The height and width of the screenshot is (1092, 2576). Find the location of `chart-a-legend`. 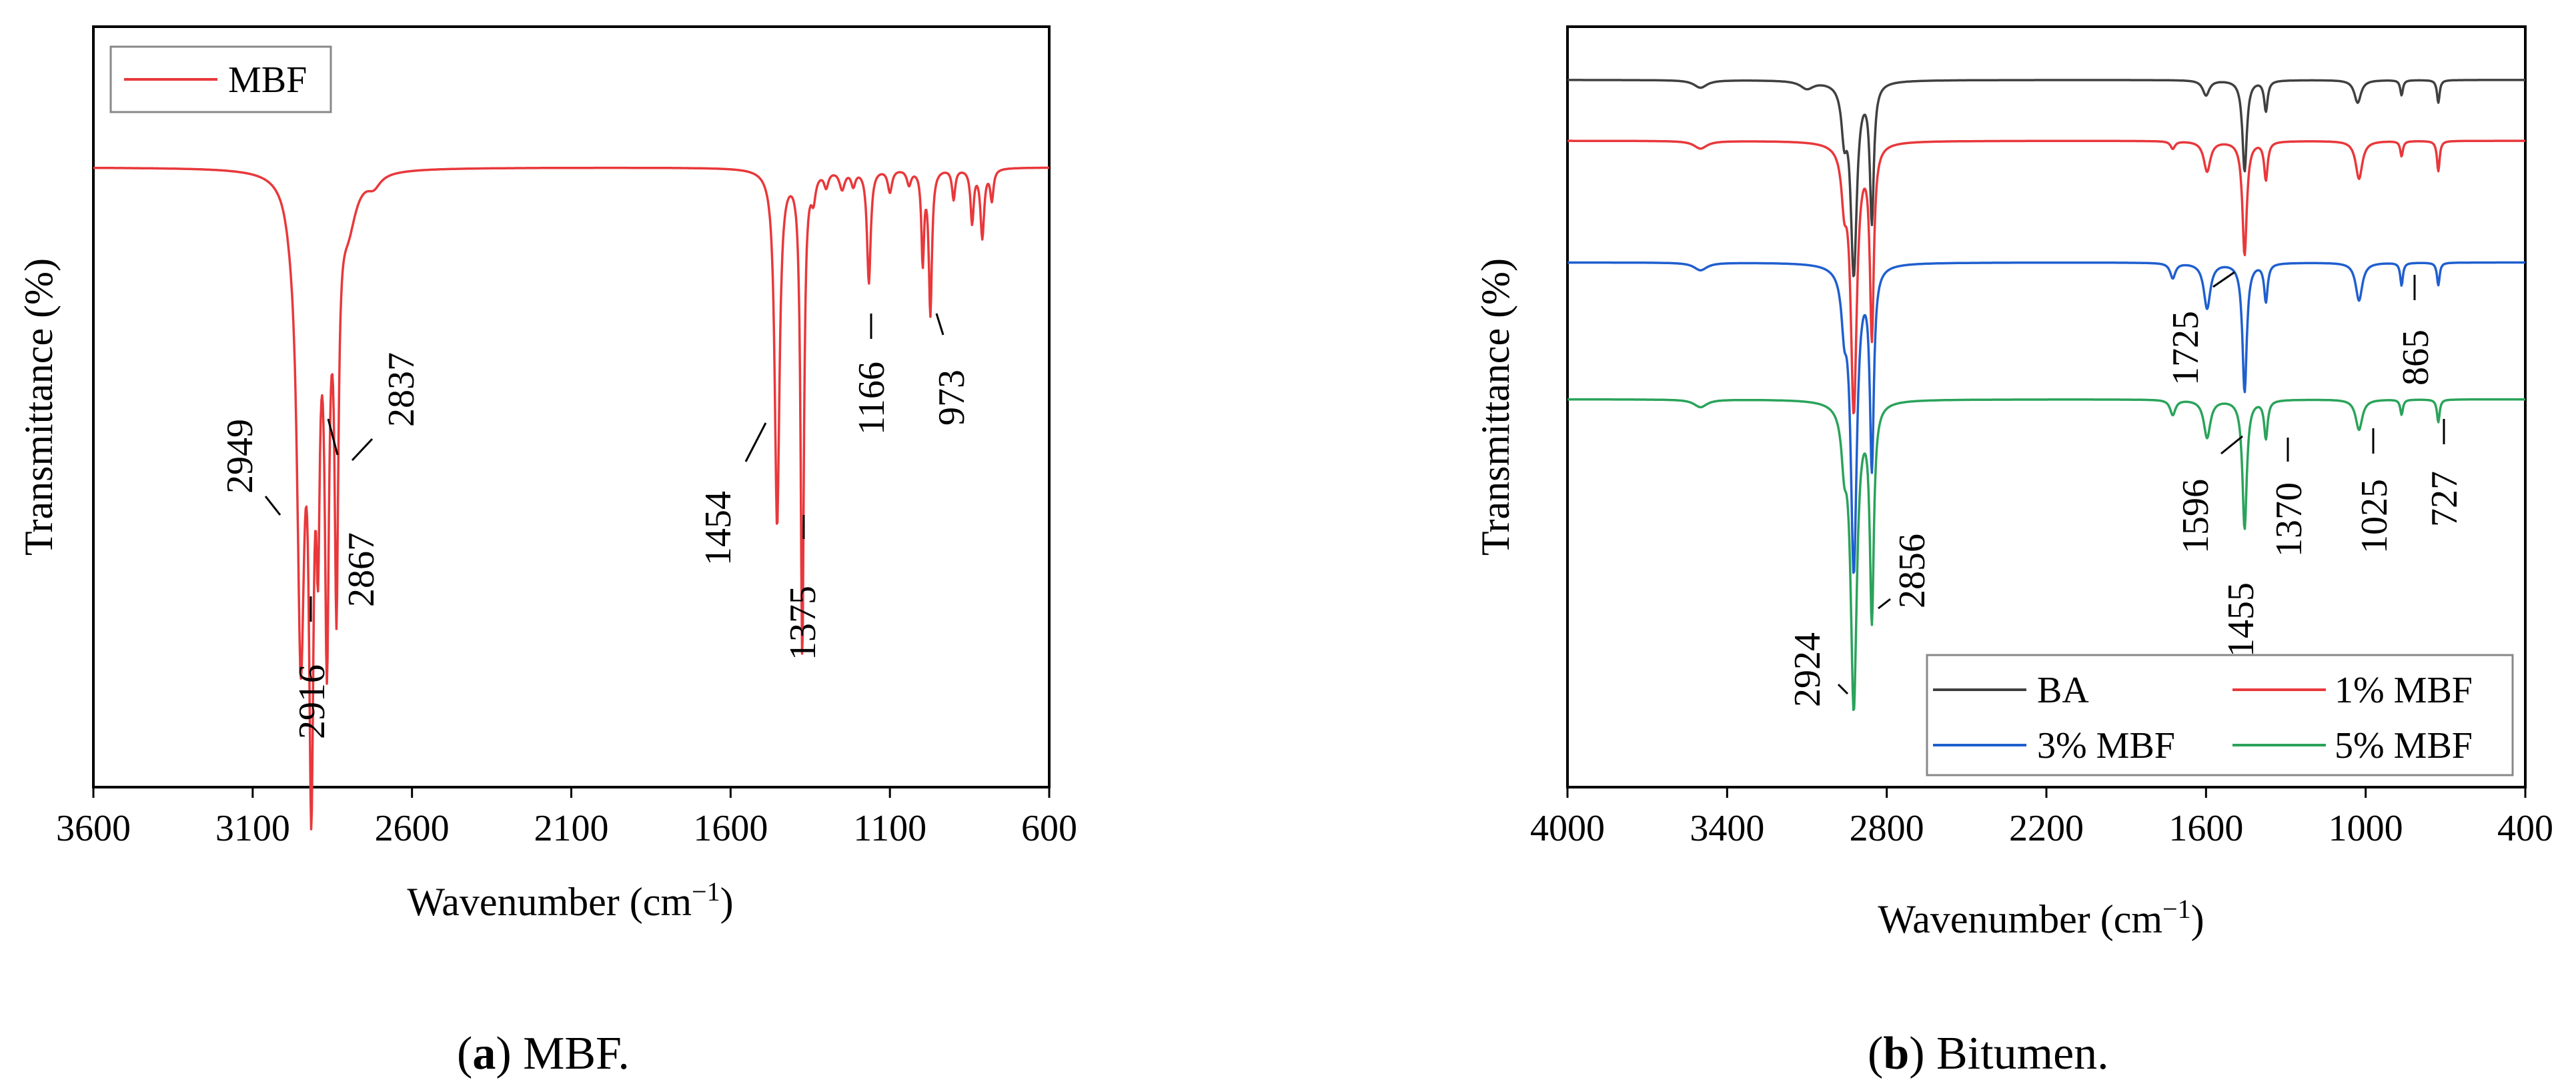

chart-a-legend is located at coordinates (220, 79).